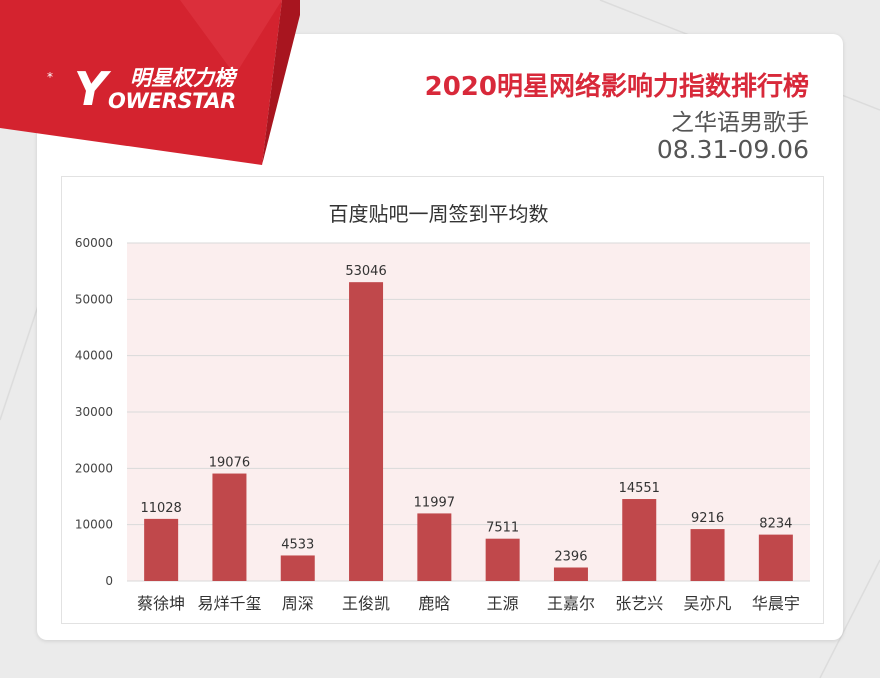 This screenshot has width=880, height=678. Describe the element at coordinates (708, 603) in the screenshot. I see `x-tick-label: 吴亦凡` at that location.